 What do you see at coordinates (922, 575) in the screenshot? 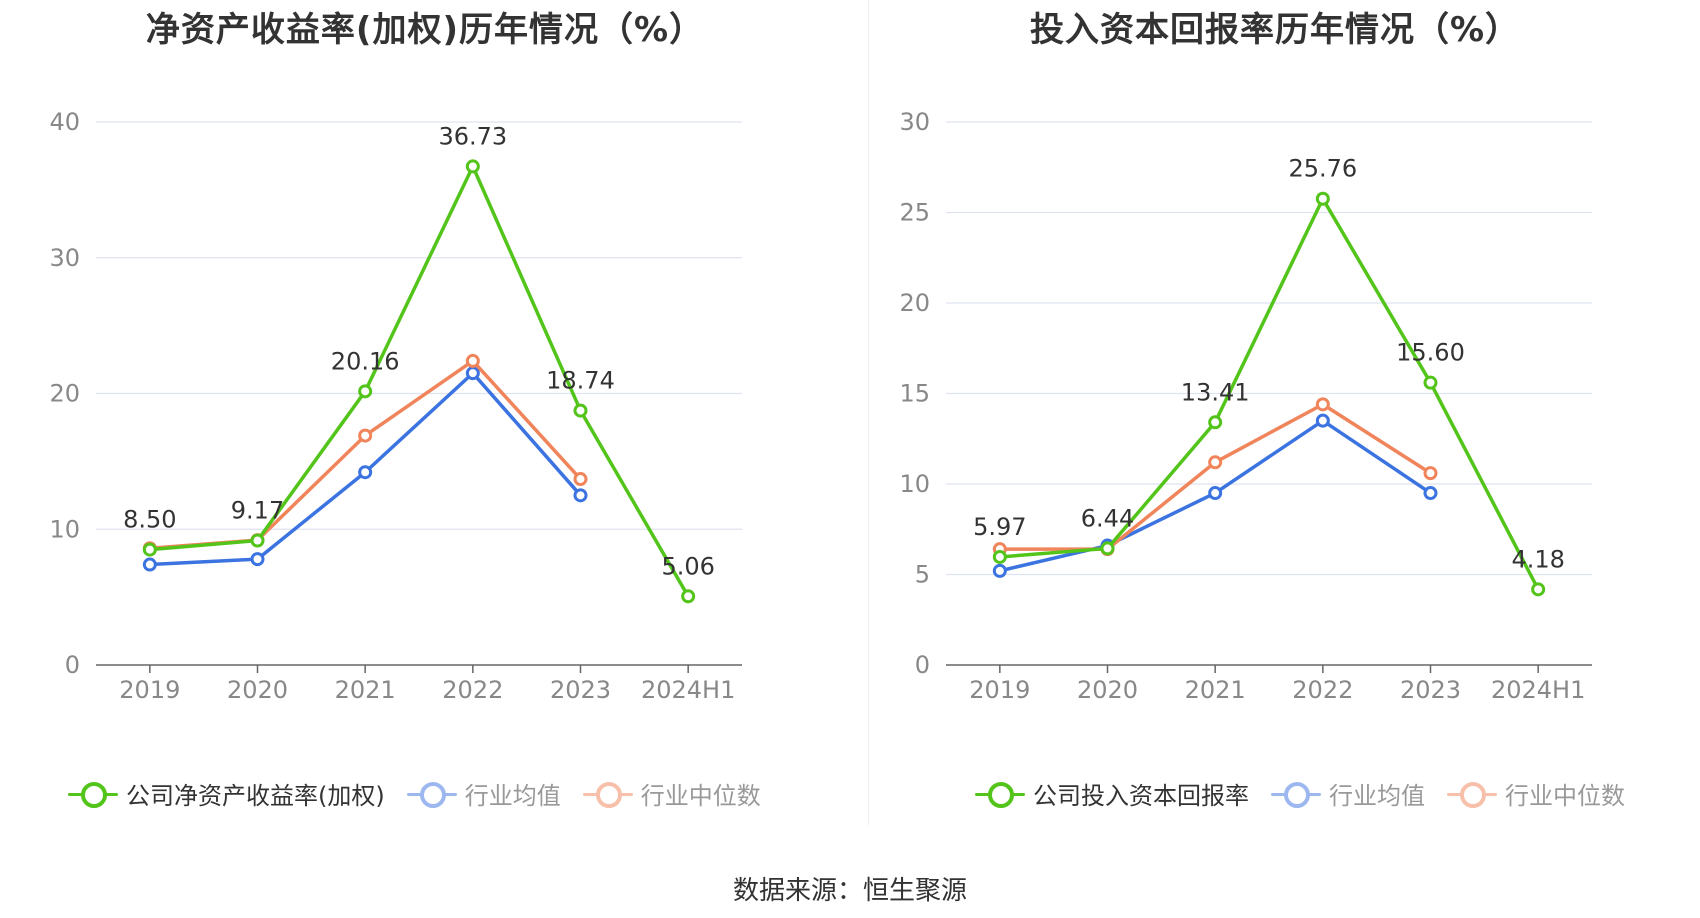
I see `y-tick-label: 5` at bounding box center [922, 575].